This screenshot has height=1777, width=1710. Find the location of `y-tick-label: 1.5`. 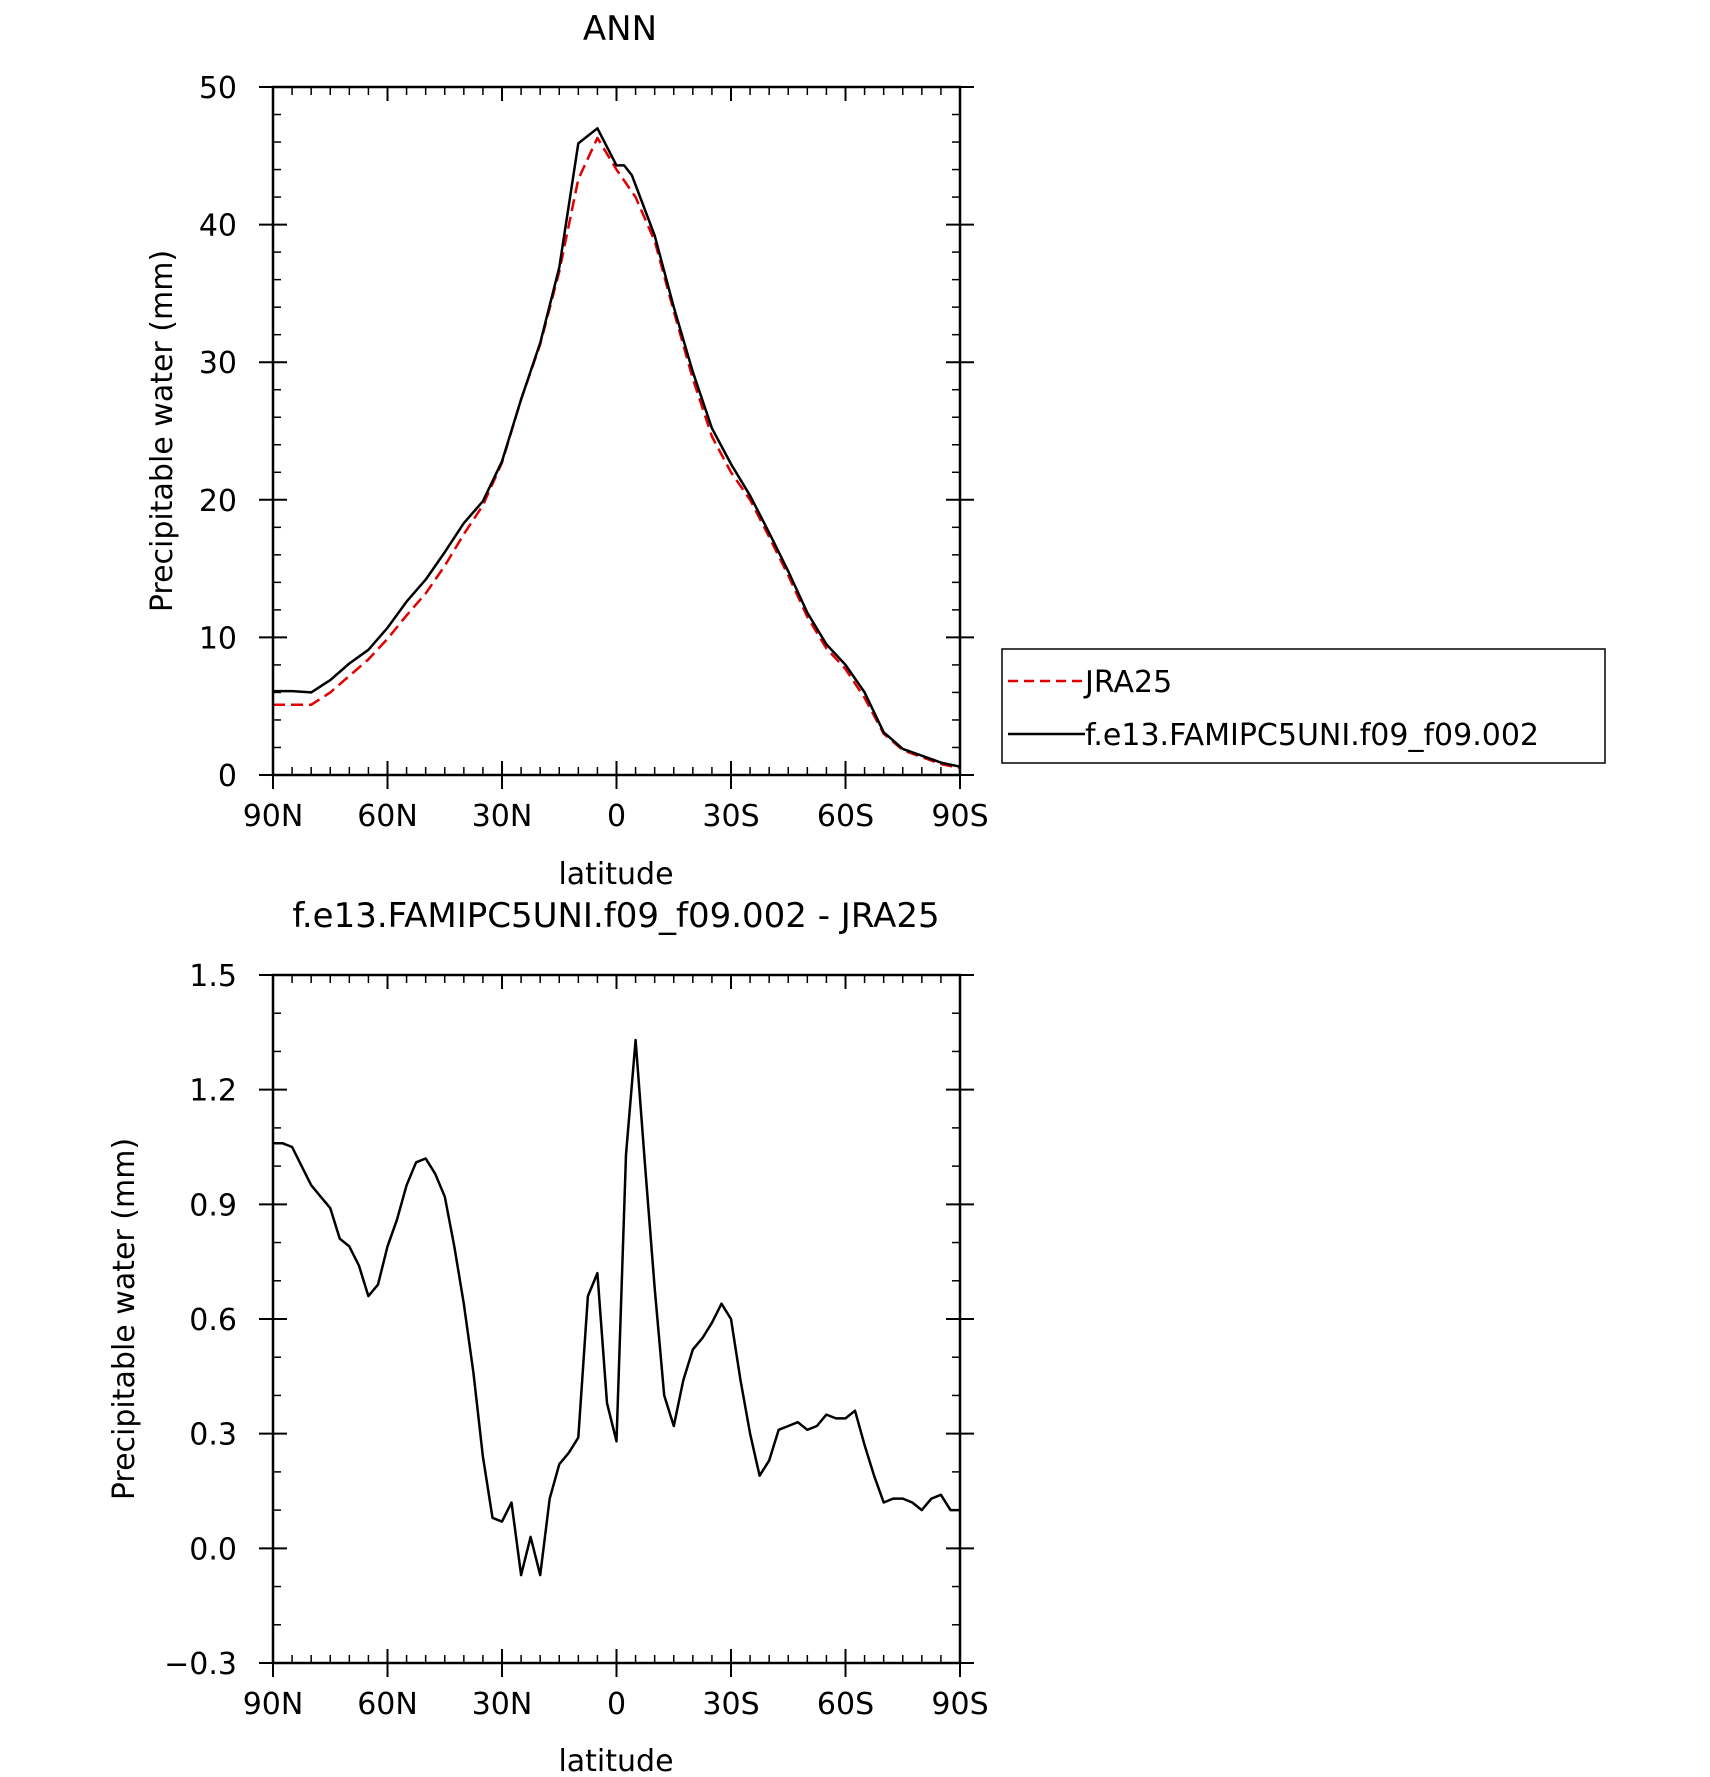

y-tick-label: 1.5 is located at coordinates (213, 976).